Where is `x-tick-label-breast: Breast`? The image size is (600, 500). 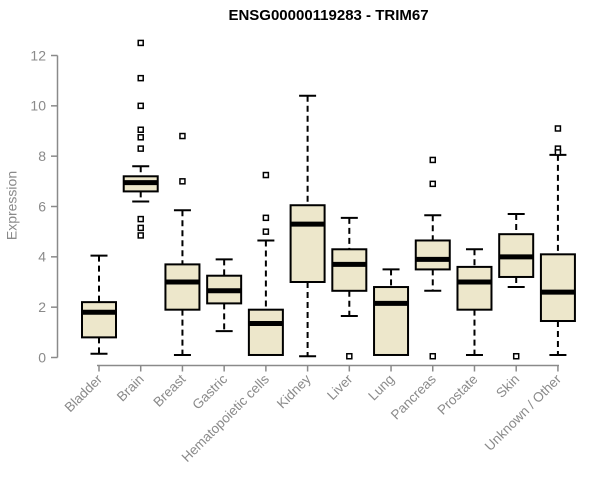
x-tick-label-breast: Breast is located at coordinates (169, 390).